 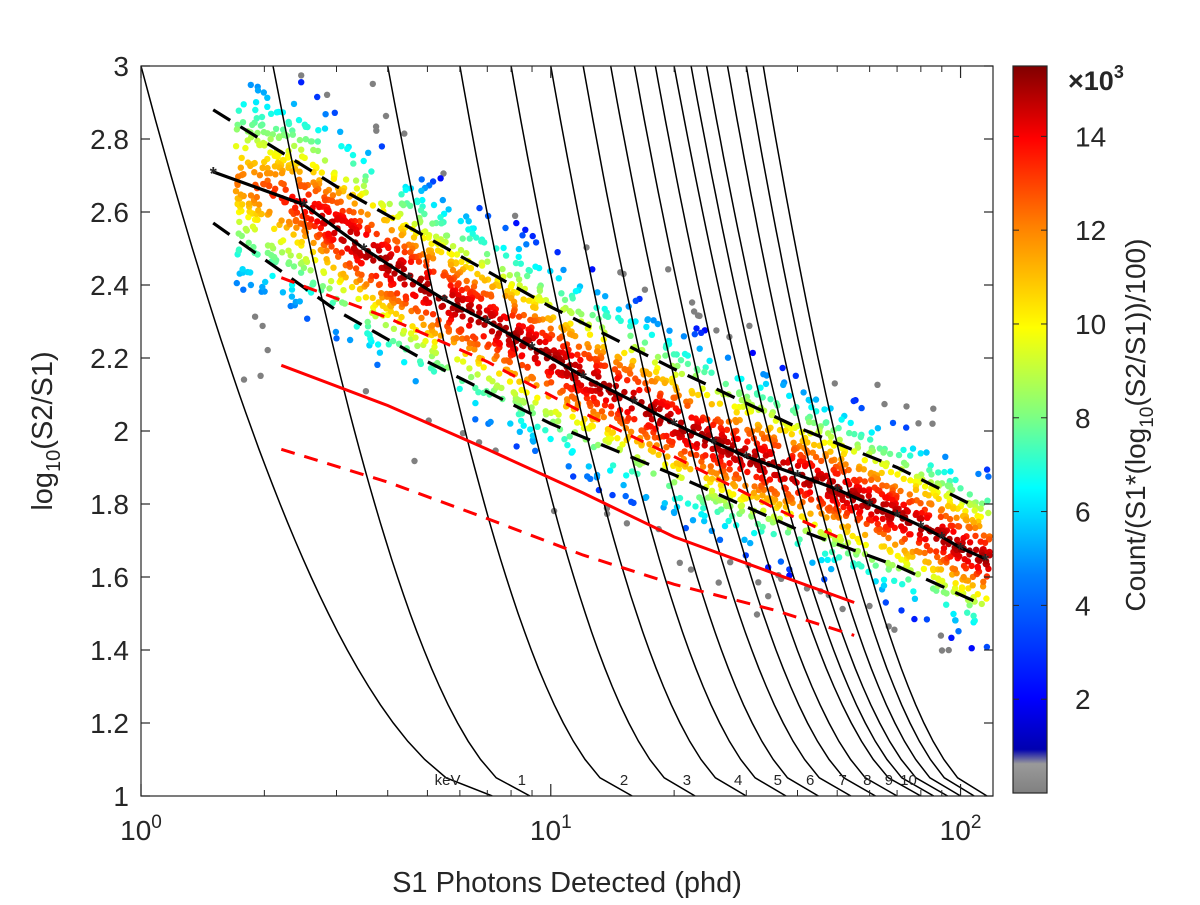 What do you see at coordinates (687, 780) in the screenshot?
I see `energy-contour-label: 3` at bounding box center [687, 780].